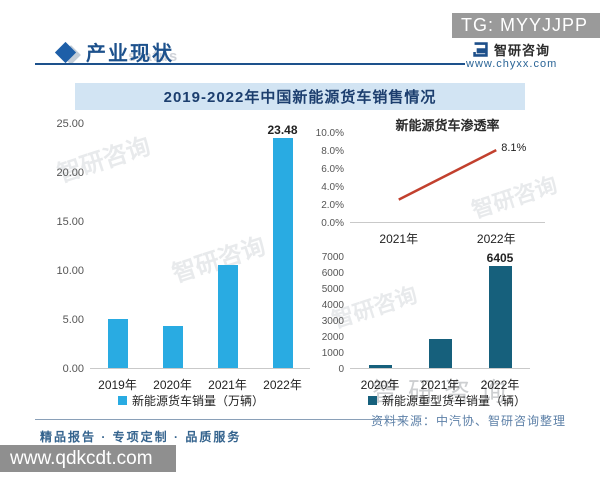 Image resolution: width=600 pixels, height=480 pixels. What do you see at coordinates (329, 133) in the screenshot?
I see `ytick: 10.0%` at bounding box center [329, 133].